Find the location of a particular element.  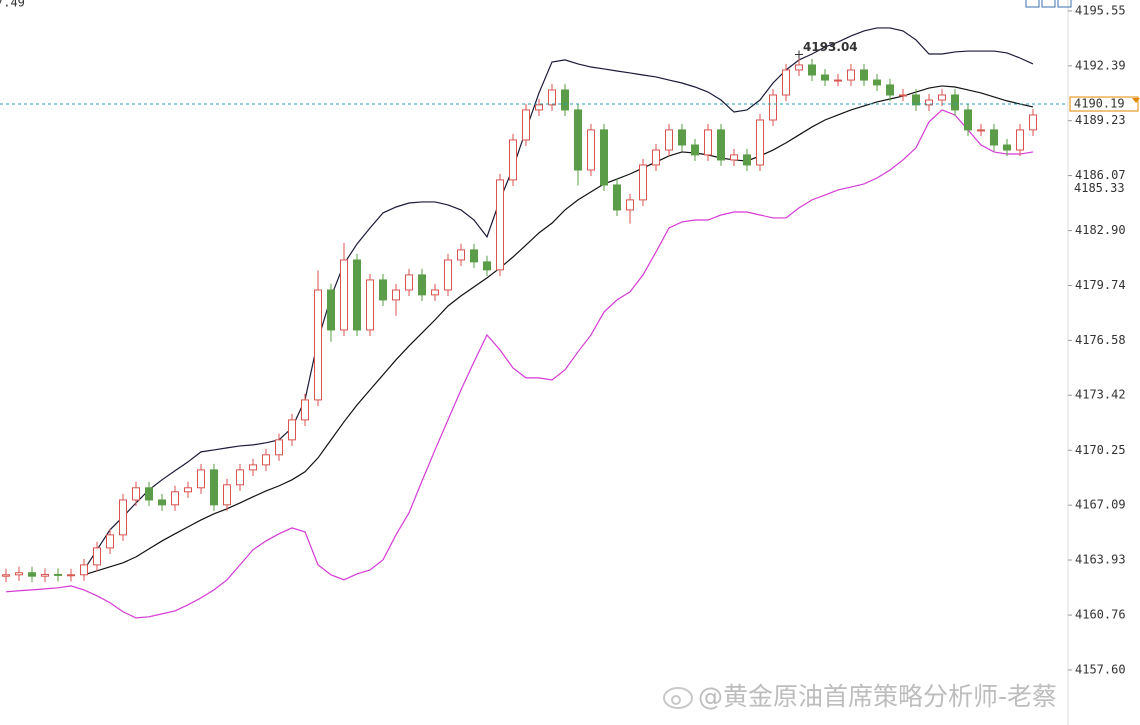

high-marker is located at coordinates (799, 54).